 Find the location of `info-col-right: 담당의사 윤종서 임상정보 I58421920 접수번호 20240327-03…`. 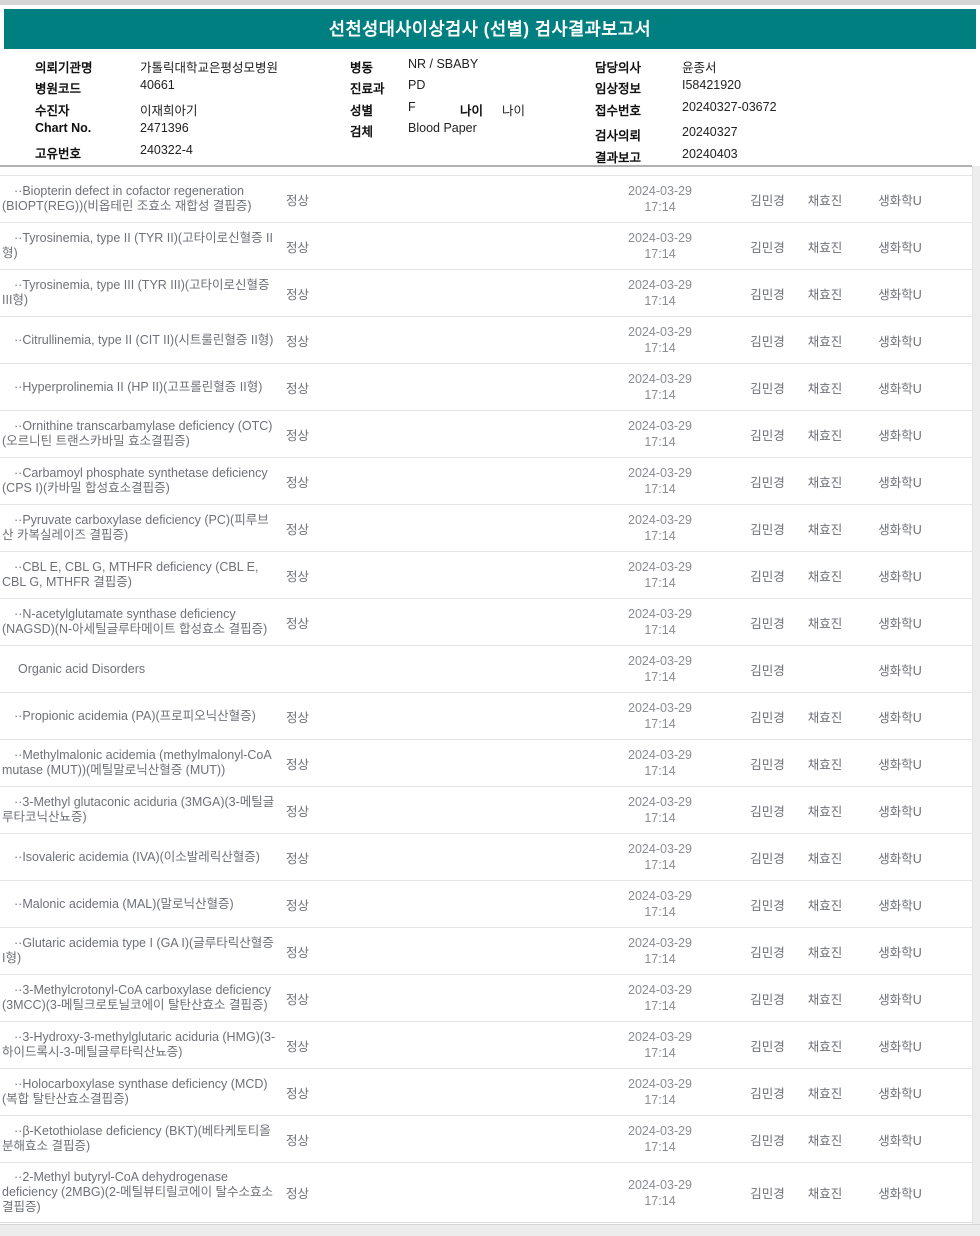

info-col-right: 담당의사 윤종서 임상정보 I58421920 접수번호 20240327-03… is located at coordinates (686, 112).